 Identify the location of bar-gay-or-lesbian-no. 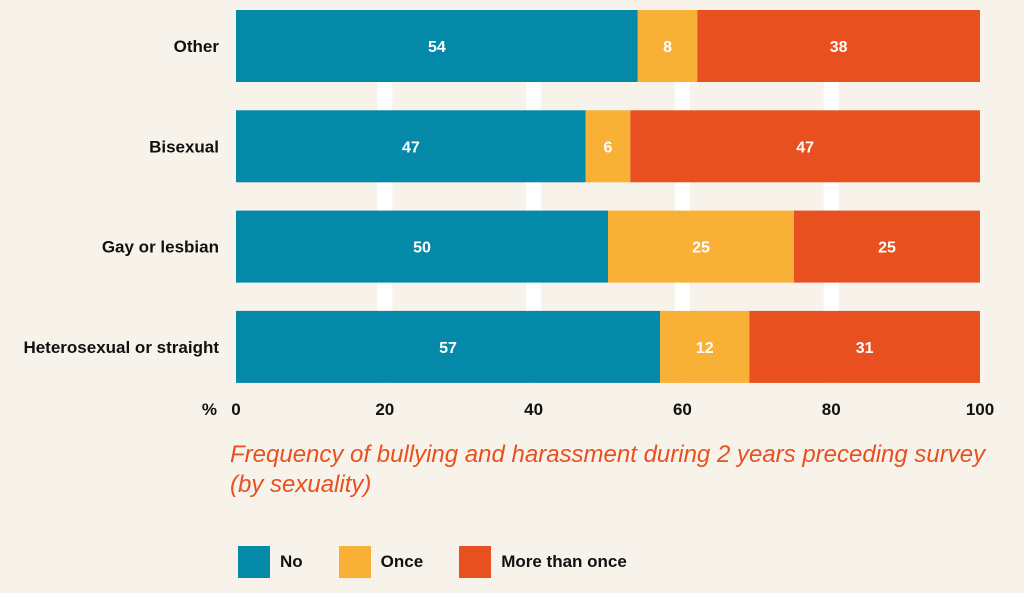
(422, 246).